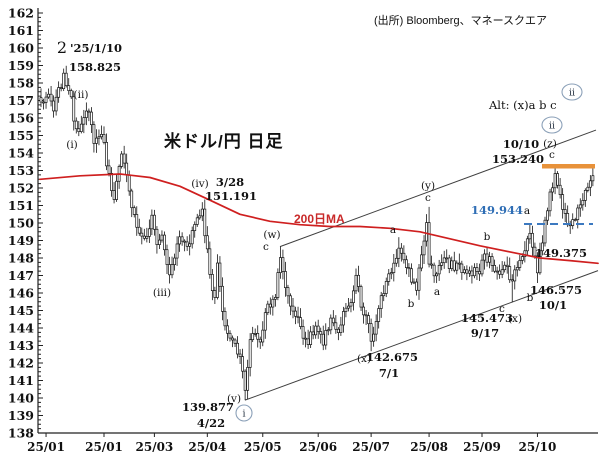  What do you see at coordinates (371, 447) in the screenshot?
I see `svg-text: 25/07` at bounding box center [371, 447].